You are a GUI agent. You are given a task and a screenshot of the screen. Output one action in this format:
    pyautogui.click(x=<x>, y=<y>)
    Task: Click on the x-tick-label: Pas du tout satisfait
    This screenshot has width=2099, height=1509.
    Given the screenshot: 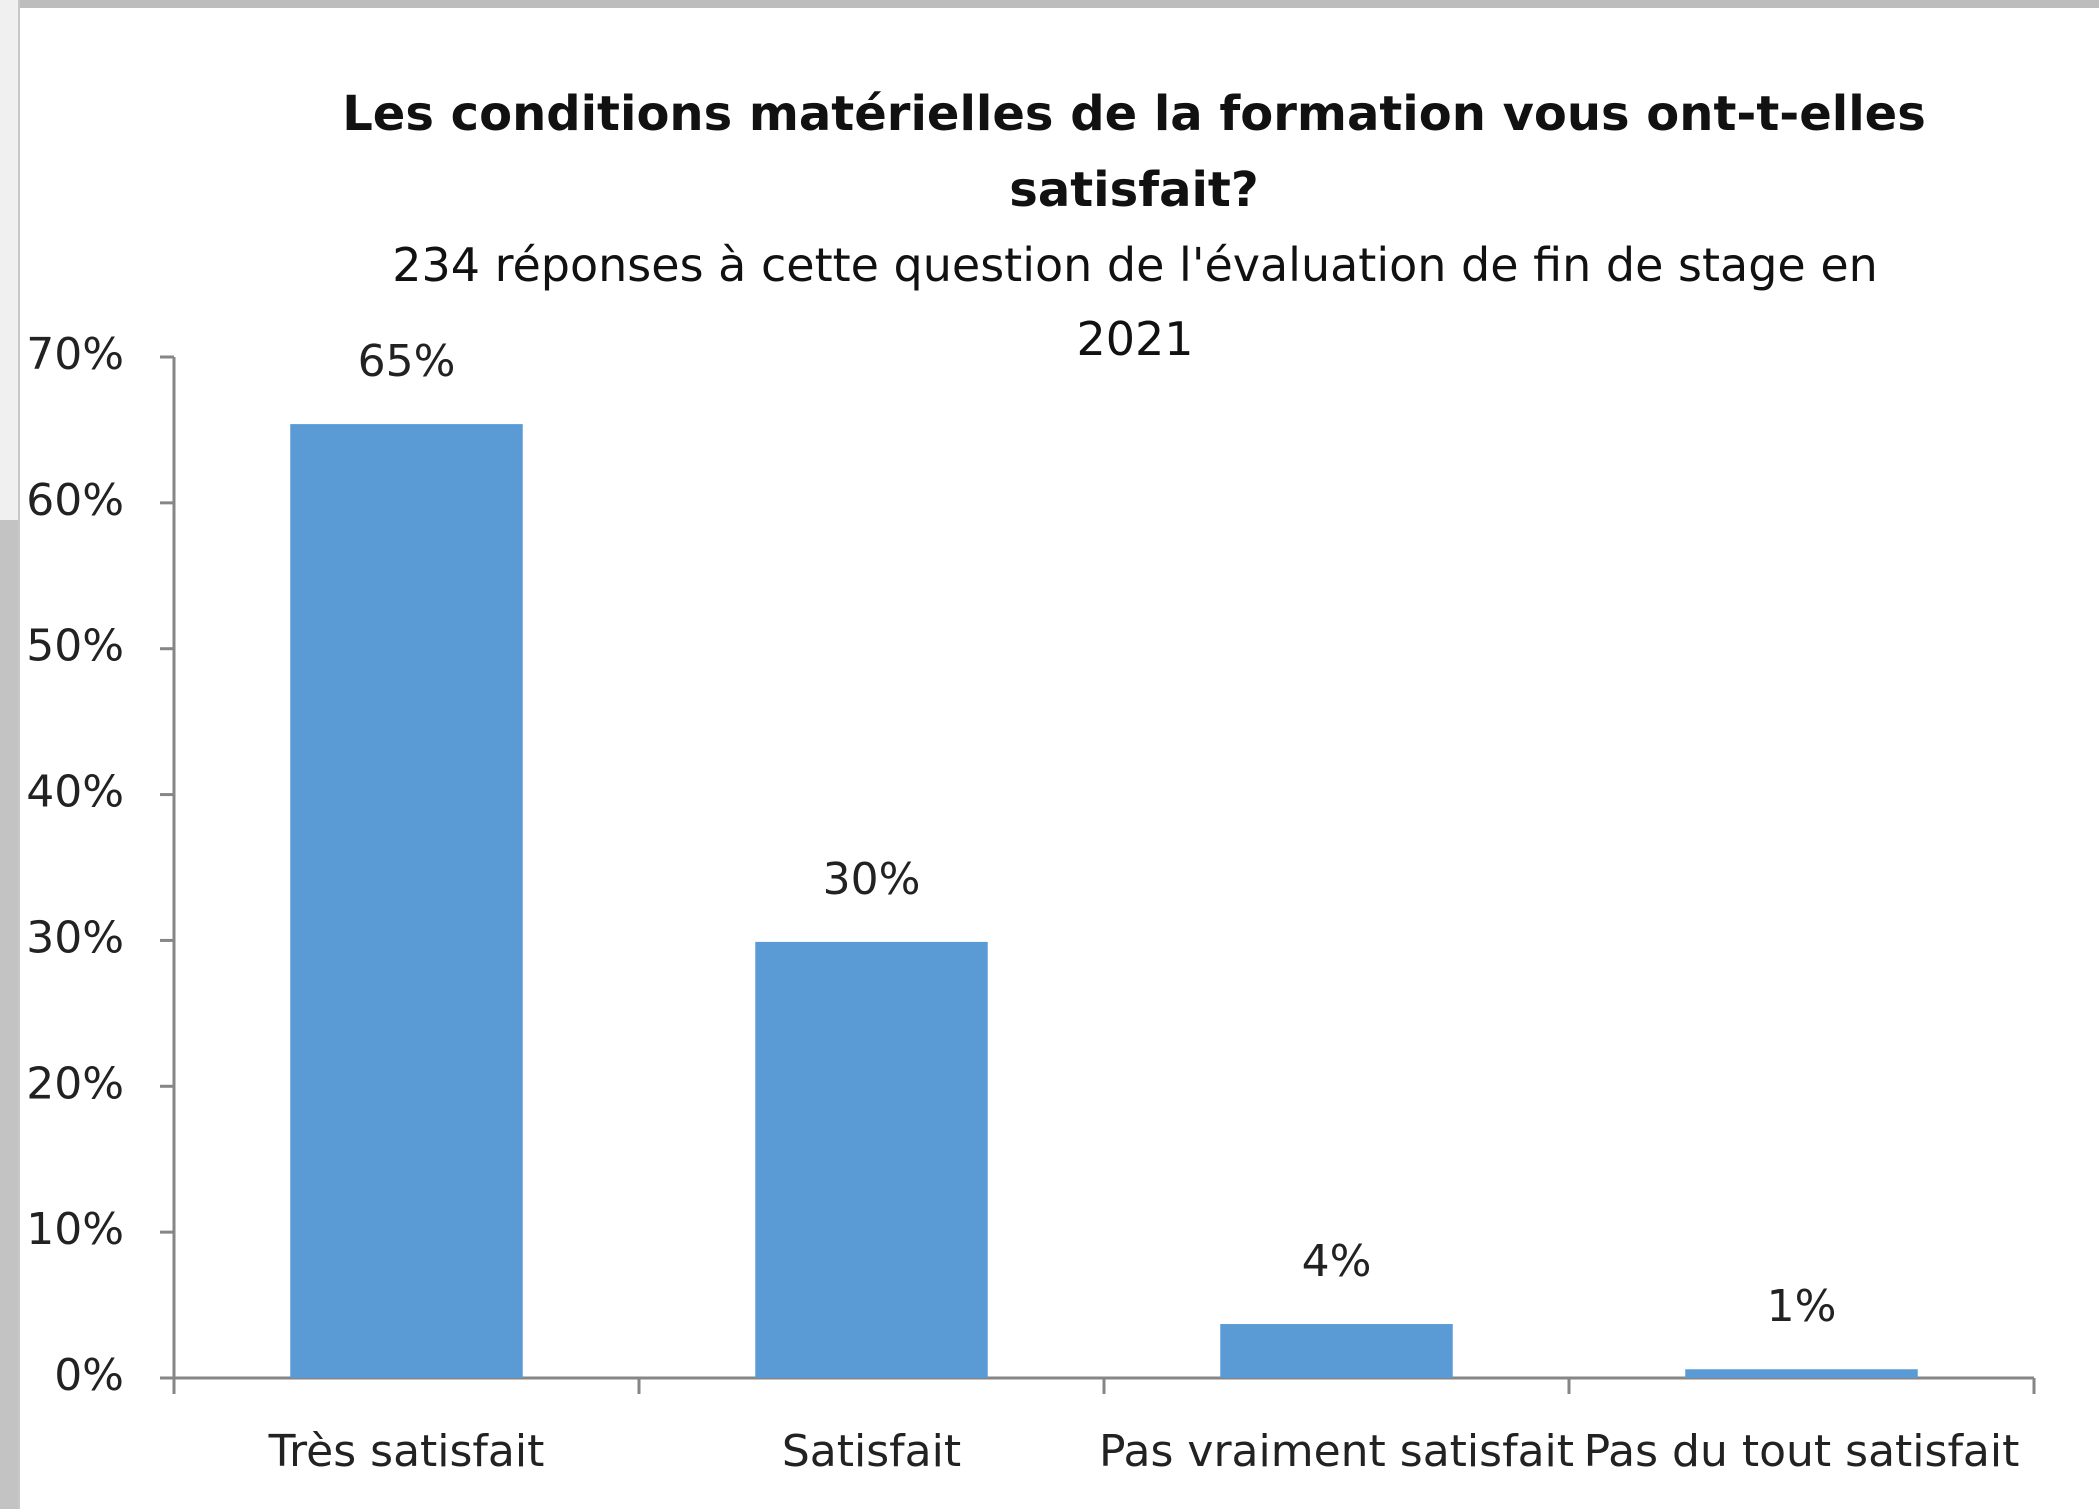 What is the action you would take?
    pyautogui.click(x=1802, y=1451)
    